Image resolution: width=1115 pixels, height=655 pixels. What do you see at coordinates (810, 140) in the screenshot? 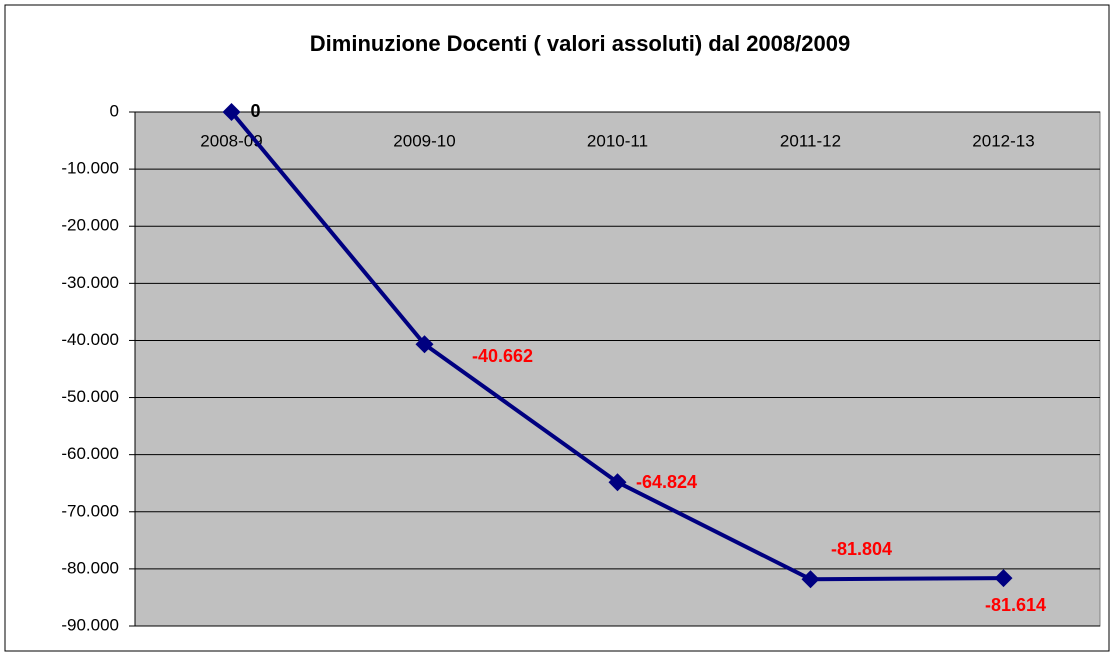
I see `x-tick-label: 2011-12` at bounding box center [810, 140].